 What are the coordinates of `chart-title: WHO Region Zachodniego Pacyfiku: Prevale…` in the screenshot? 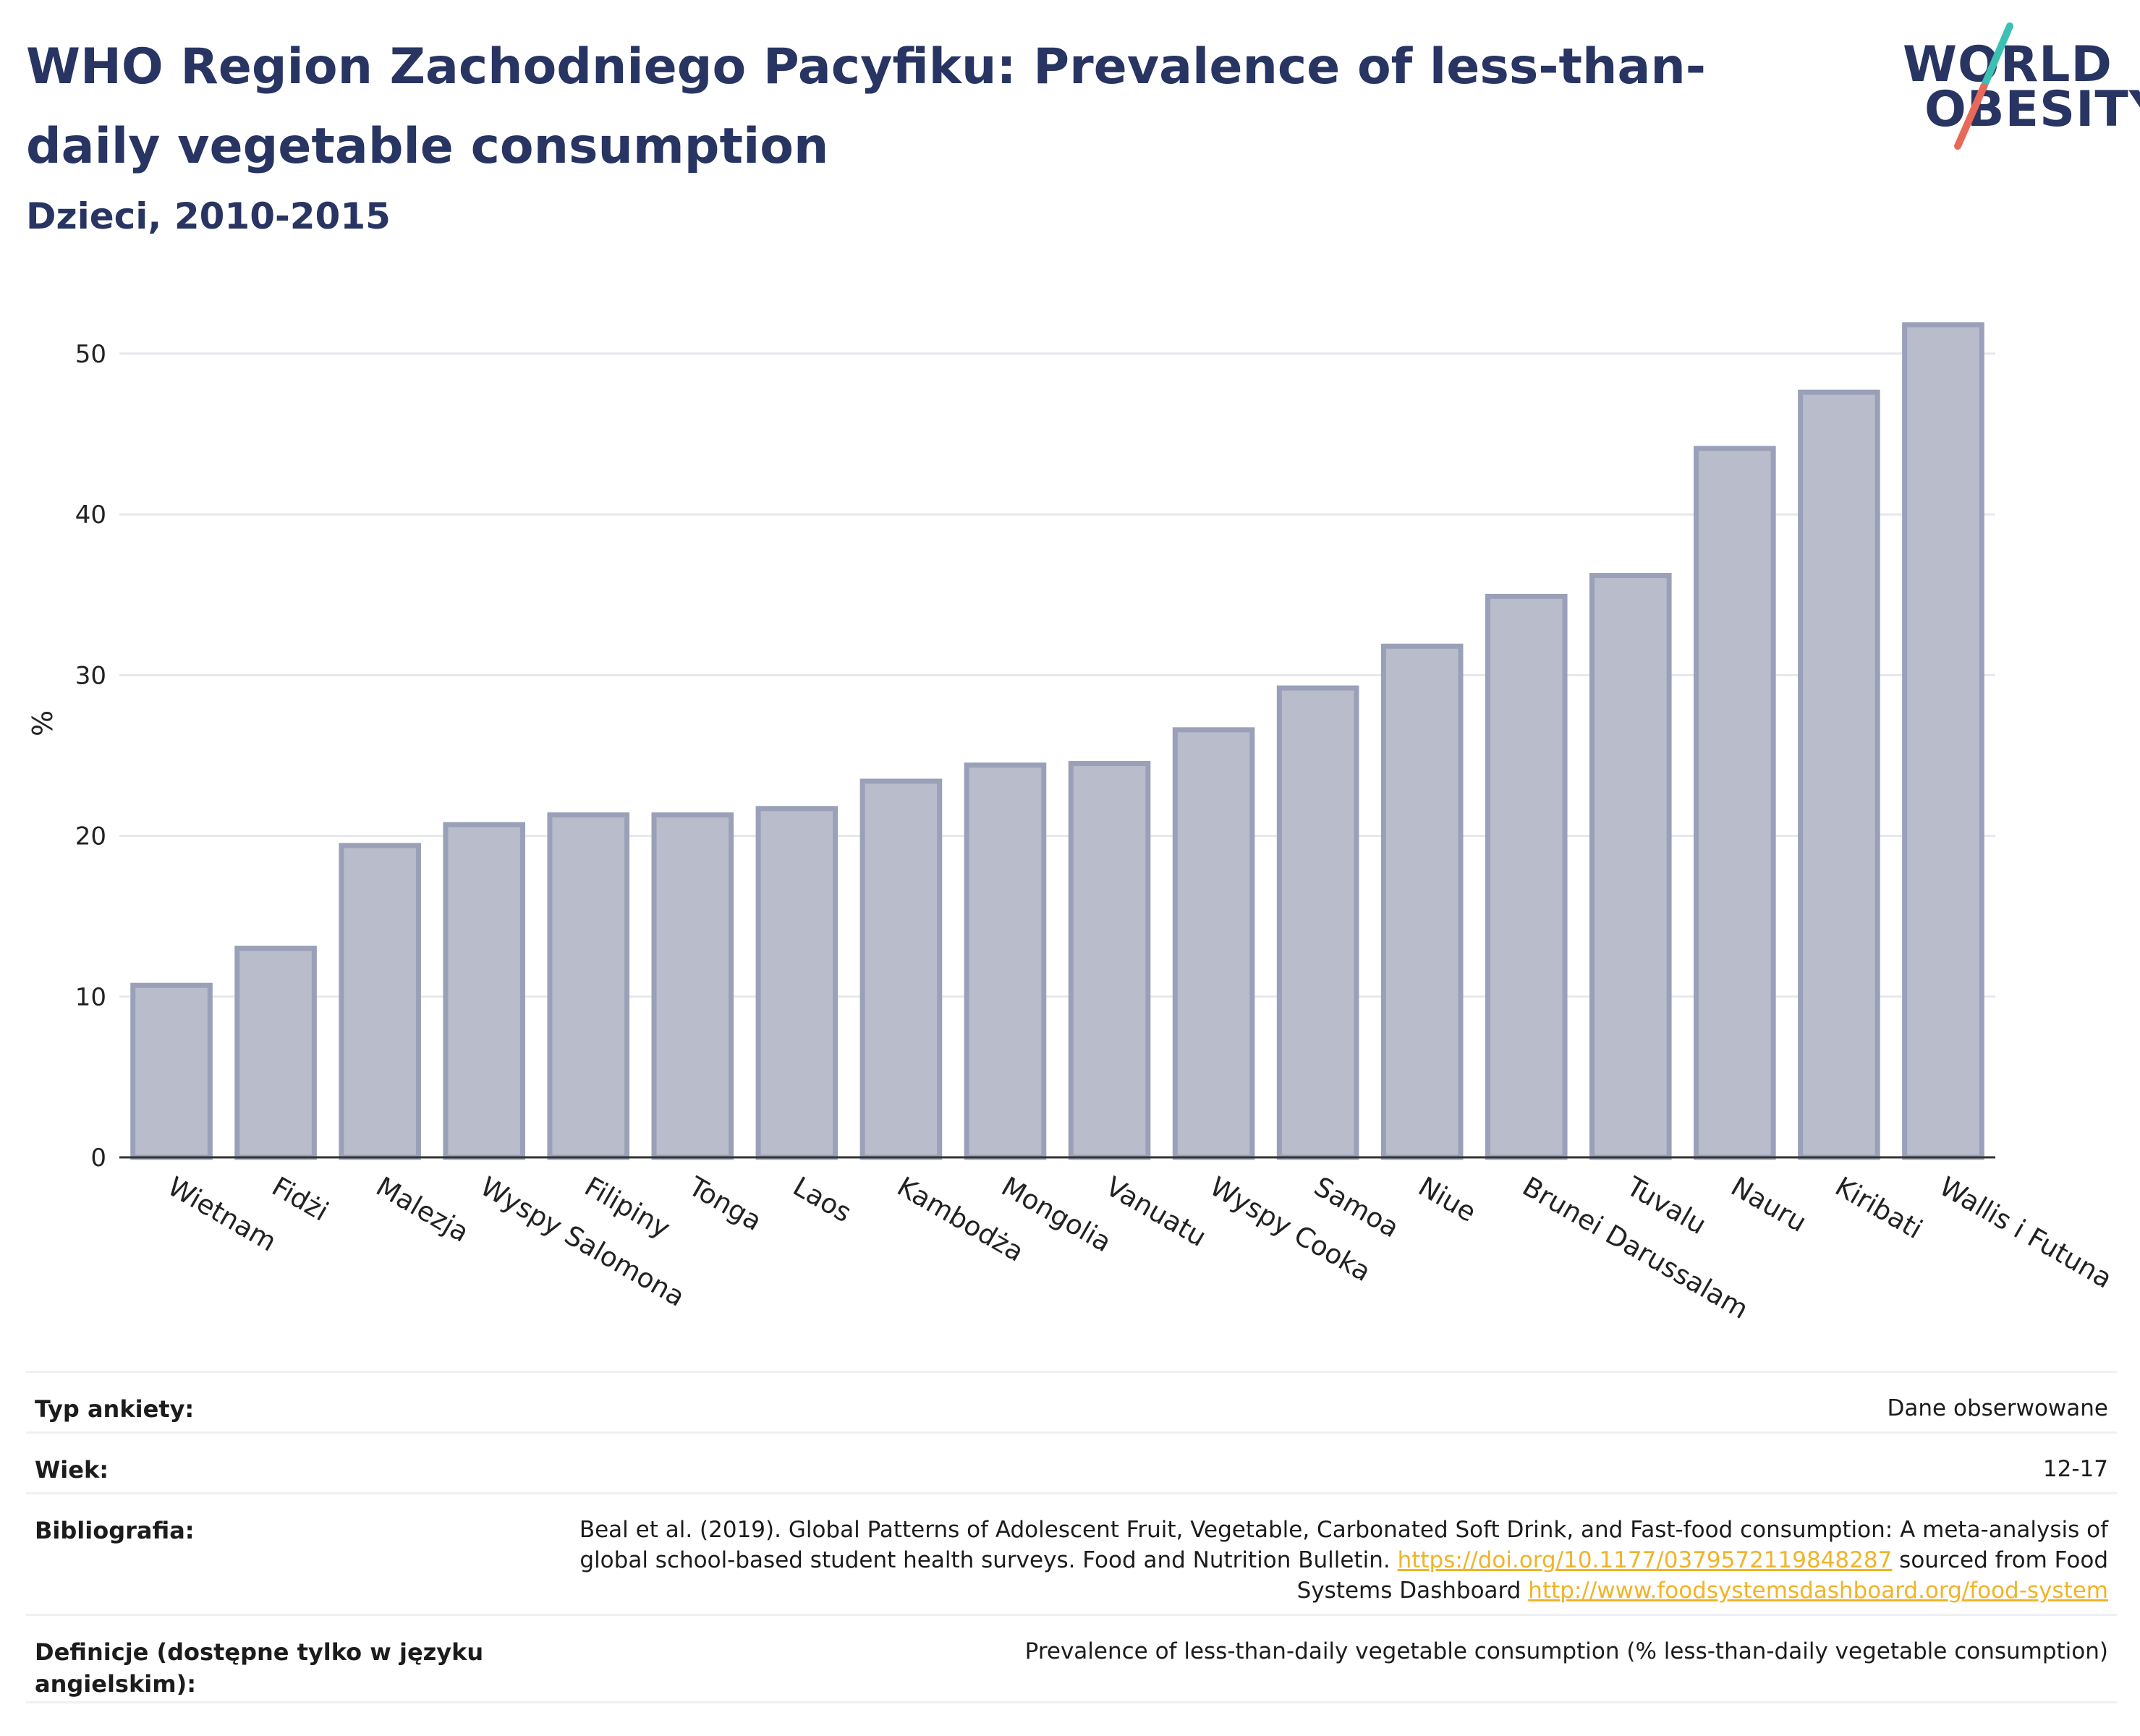 It's located at (866, 106).